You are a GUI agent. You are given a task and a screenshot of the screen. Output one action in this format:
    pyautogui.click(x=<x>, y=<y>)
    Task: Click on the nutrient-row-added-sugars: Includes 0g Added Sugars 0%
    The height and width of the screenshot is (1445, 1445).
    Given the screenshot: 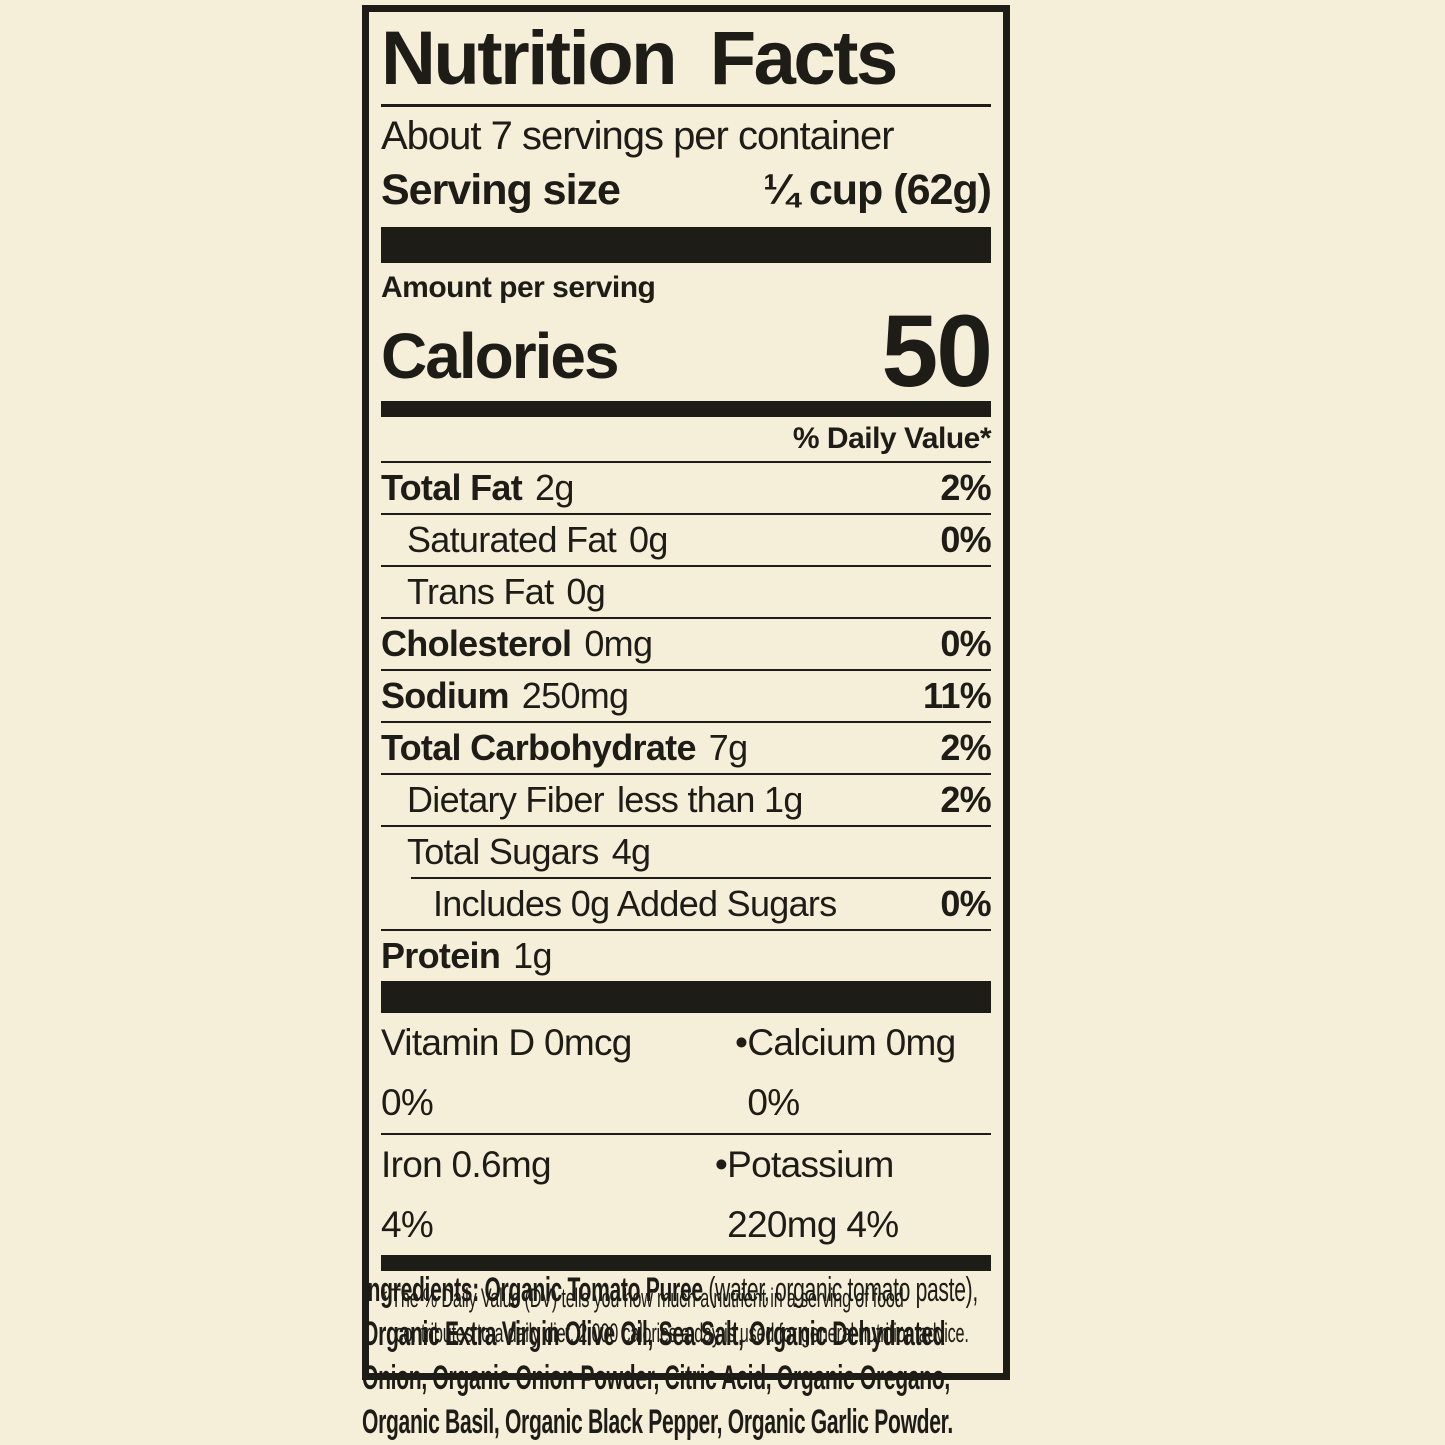 What is the action you would take?
    pyautogui.click(x=686, y=904)
    